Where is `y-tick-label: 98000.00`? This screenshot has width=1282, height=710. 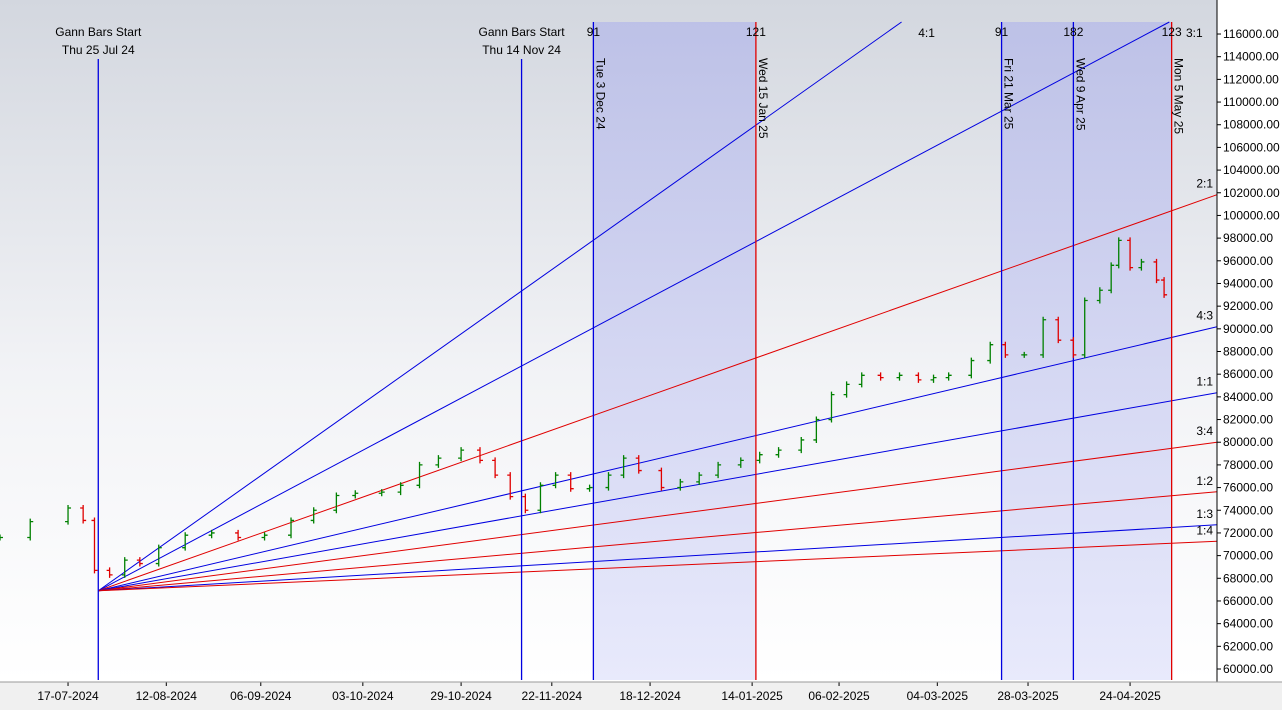
y-tick-label: 98000.00 is located at coordinates (1248, 238).